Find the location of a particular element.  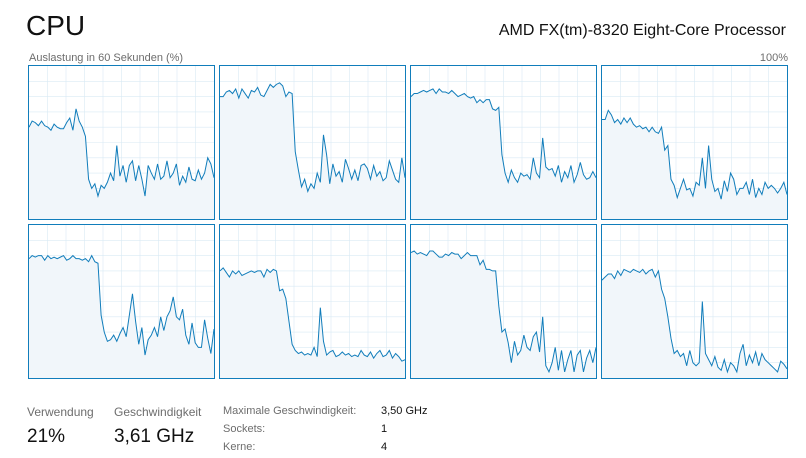

graph-max-label: 100% is located at coordinates (773, 58).